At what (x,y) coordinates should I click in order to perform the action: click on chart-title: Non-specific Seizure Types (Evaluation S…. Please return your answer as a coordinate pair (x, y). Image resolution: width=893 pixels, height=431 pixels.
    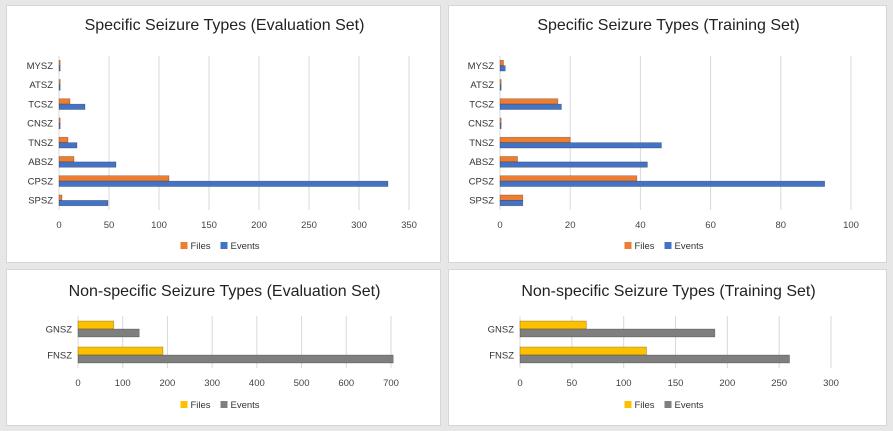
    Looking at the image, I should click on (225, 291).